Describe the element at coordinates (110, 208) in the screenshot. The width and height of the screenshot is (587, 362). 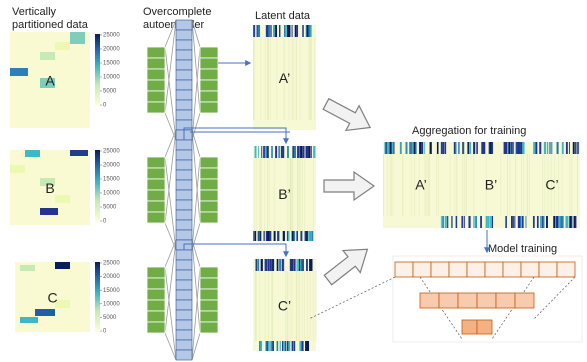
I see `colorbar-tick-label: 5000` at that location.